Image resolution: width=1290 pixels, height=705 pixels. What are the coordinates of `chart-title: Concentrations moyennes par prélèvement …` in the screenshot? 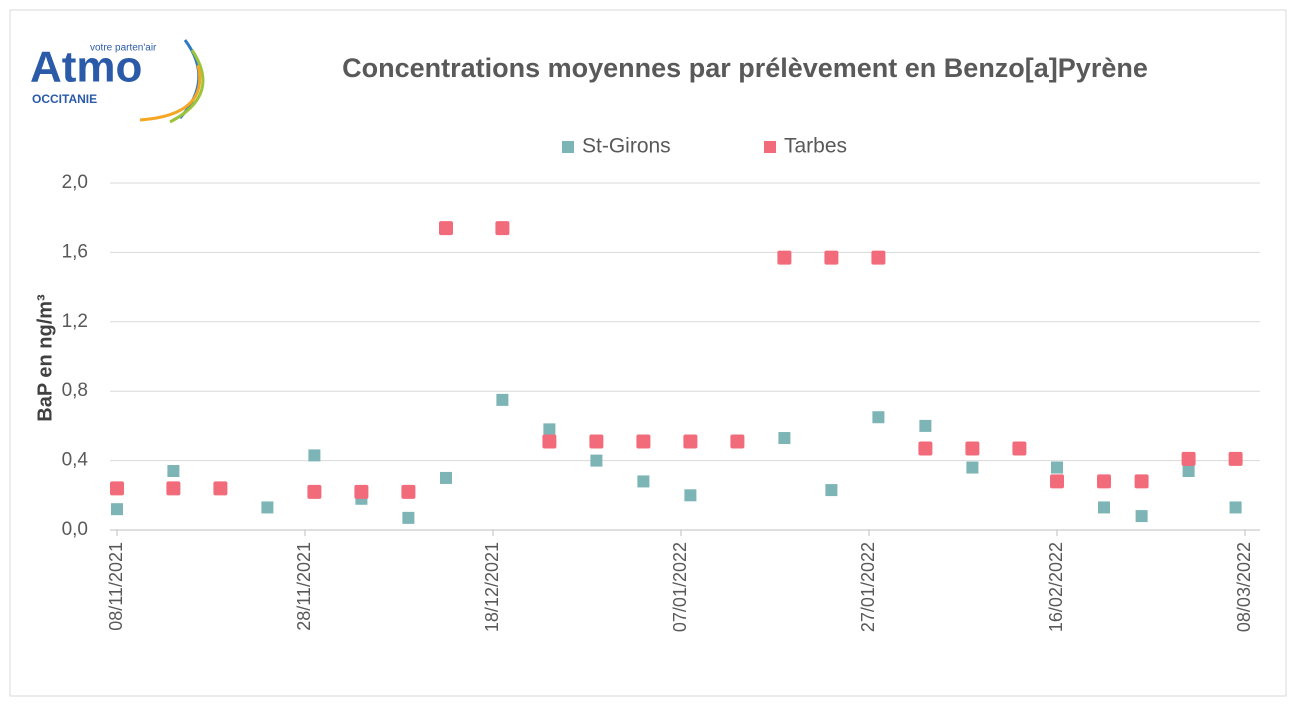 It's located at (745, 68).